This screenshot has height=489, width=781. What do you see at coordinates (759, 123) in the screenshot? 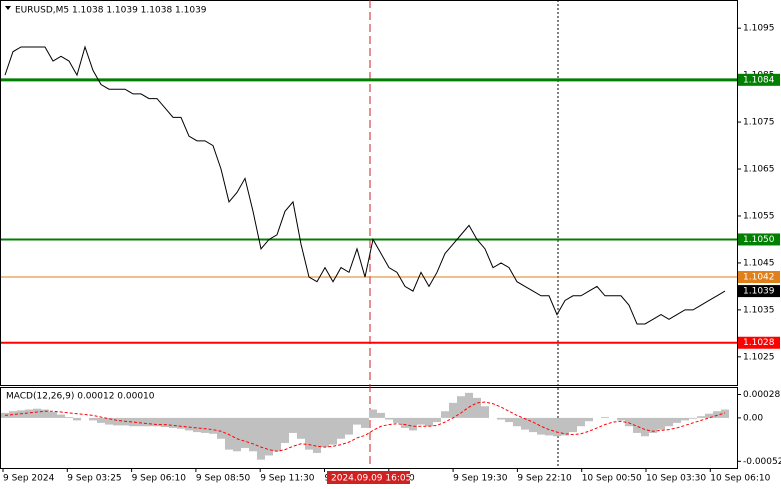
I see `y-tick-label: 1.1075` at bounding box center [759, 123].